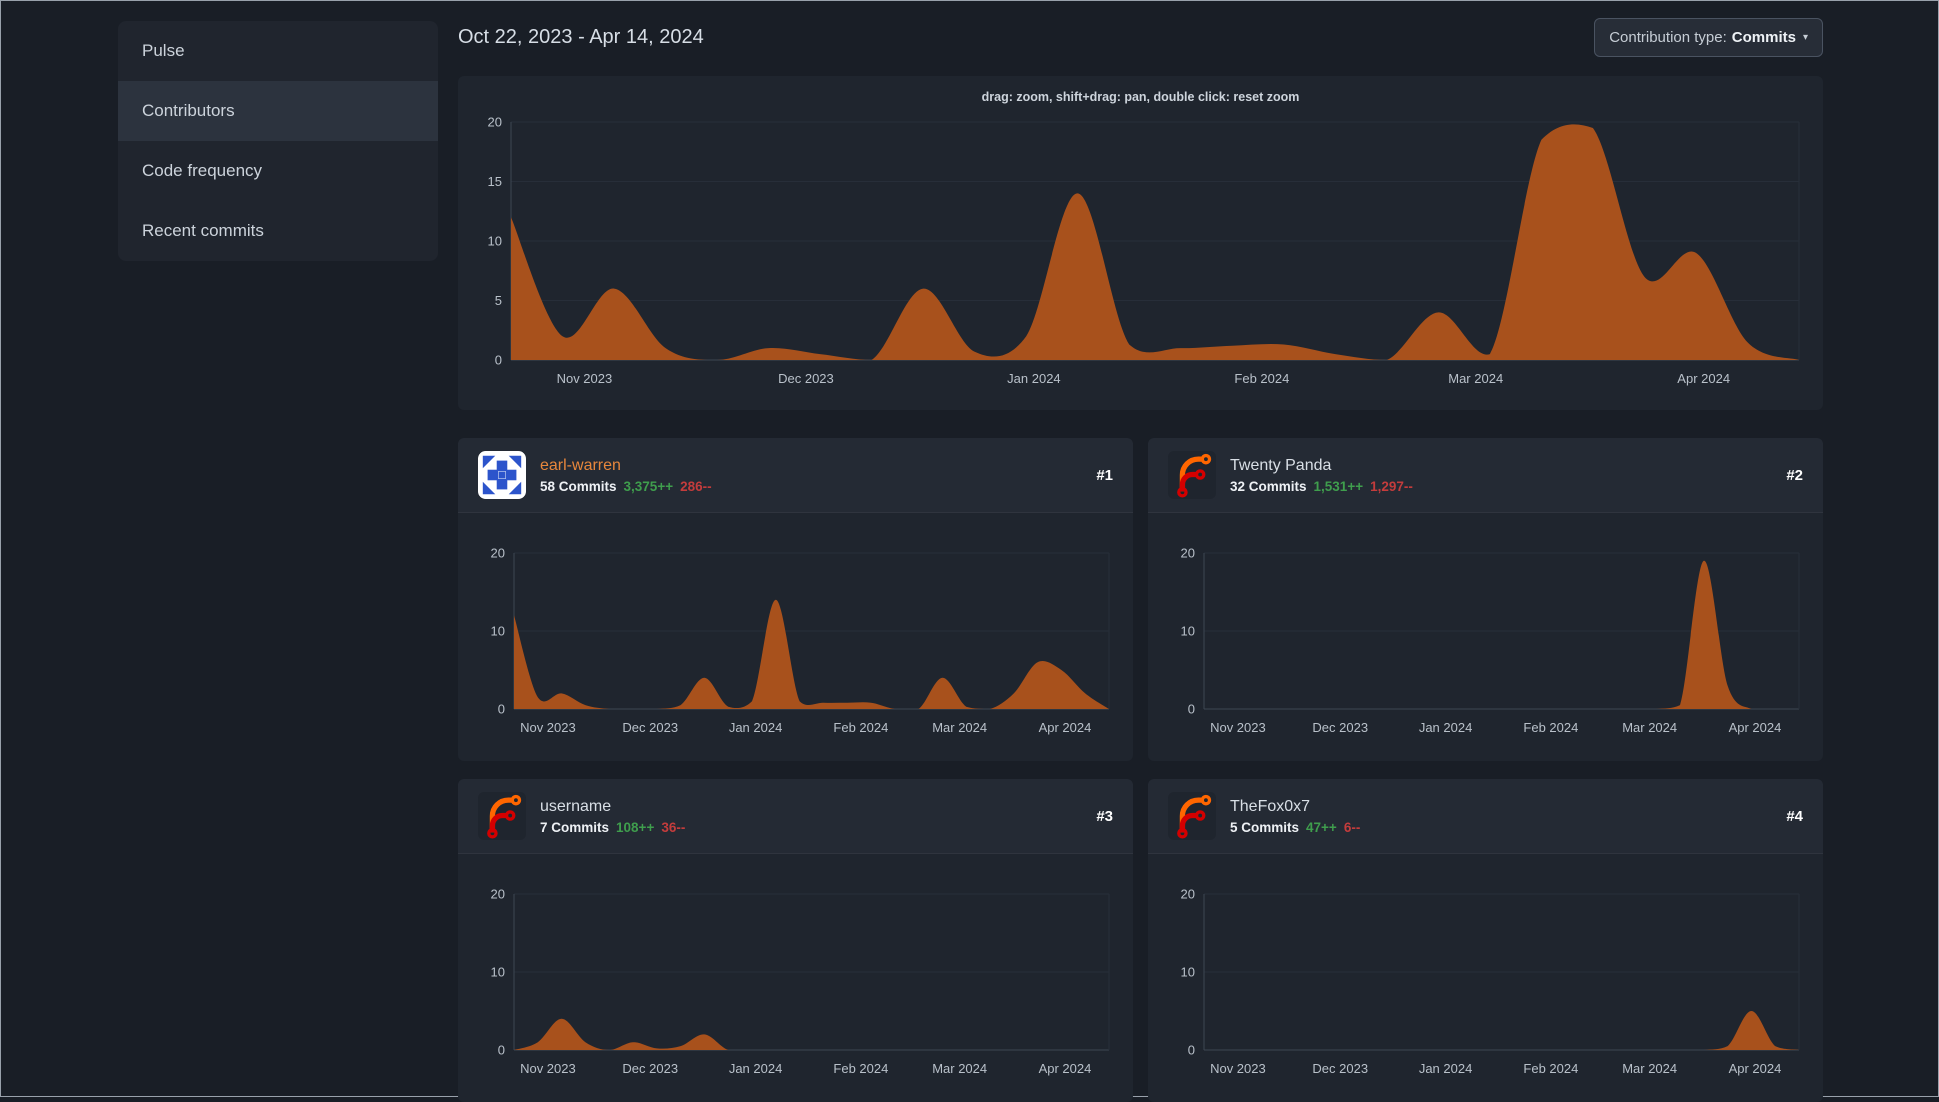 Image resolution: width=1939 pixels, height=1102 pixels. I want to click on additions-count: 3,375++, so click(648, 486).